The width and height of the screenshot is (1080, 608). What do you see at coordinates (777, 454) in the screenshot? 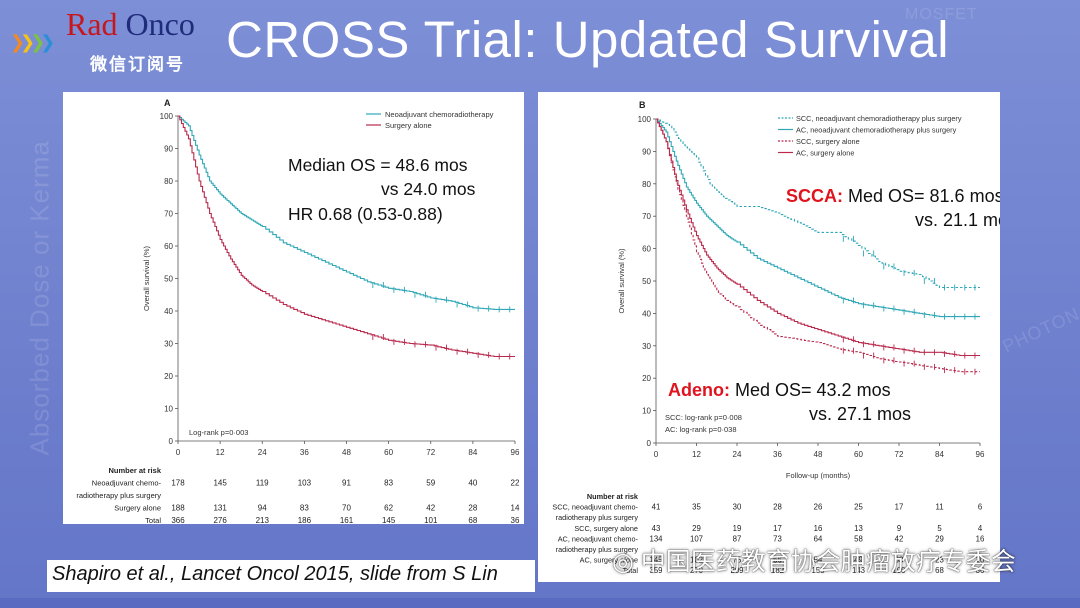
I see `x-tick-label: 36` at bounding box center [777, 454].